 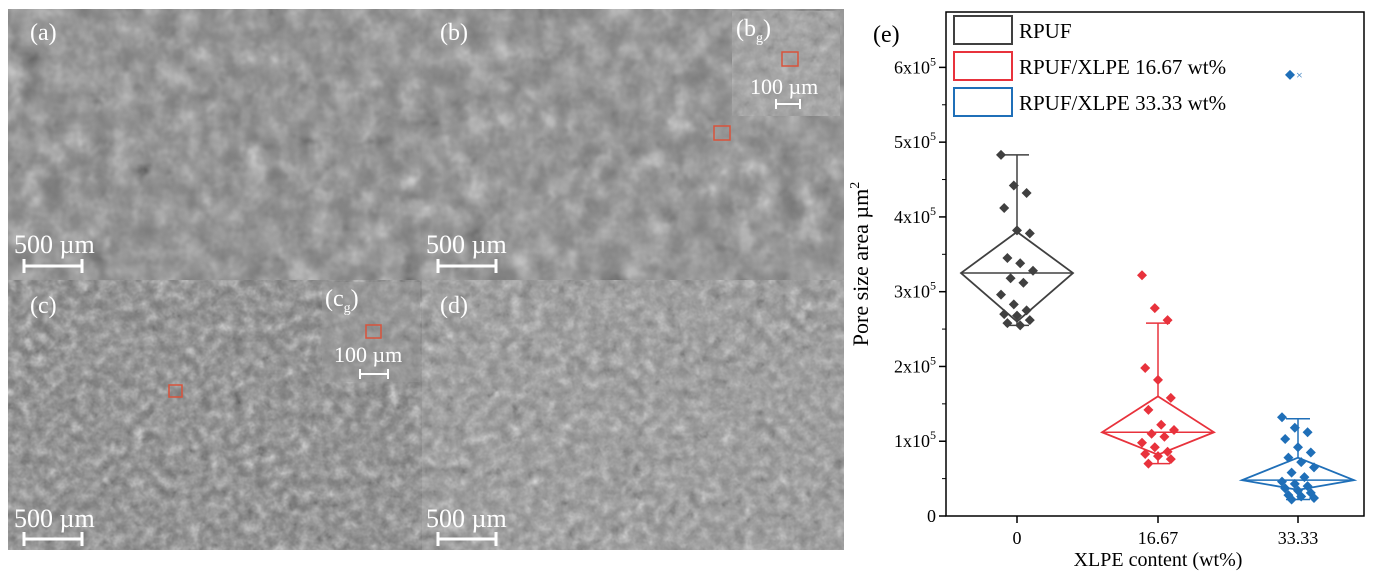 I want to click on x-tick-label: 16.67, so click(x=1158, y=538).